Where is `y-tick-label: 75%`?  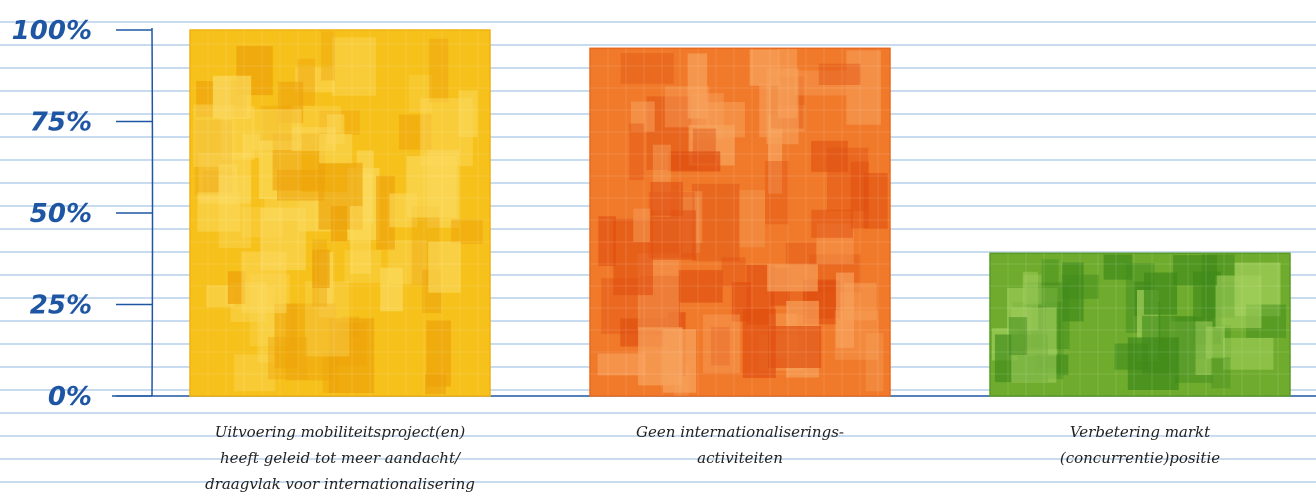
y-tick-label: 75% is located at coordinates (61, 123).